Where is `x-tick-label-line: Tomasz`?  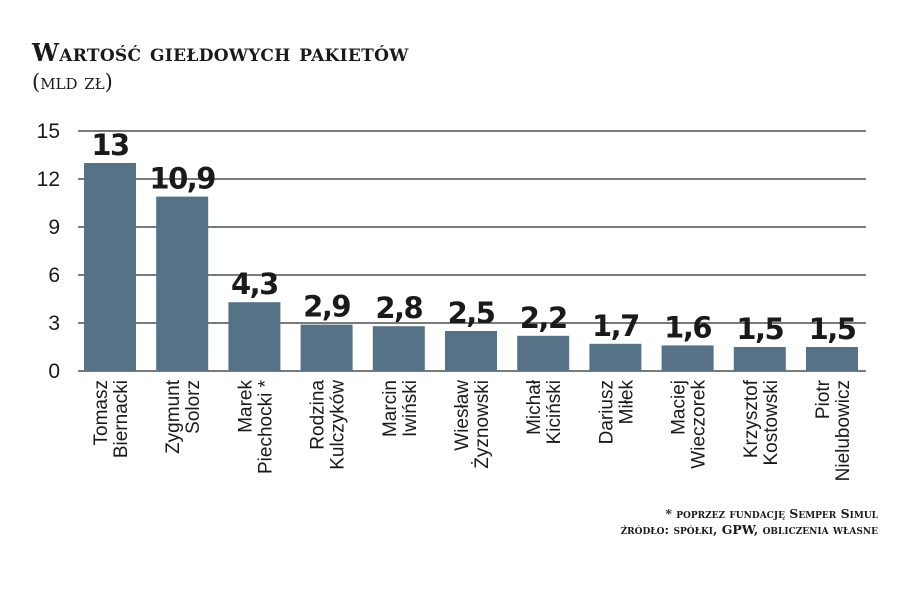
x-tick-label-line: Tomasz is located at coordinates (101, 412).